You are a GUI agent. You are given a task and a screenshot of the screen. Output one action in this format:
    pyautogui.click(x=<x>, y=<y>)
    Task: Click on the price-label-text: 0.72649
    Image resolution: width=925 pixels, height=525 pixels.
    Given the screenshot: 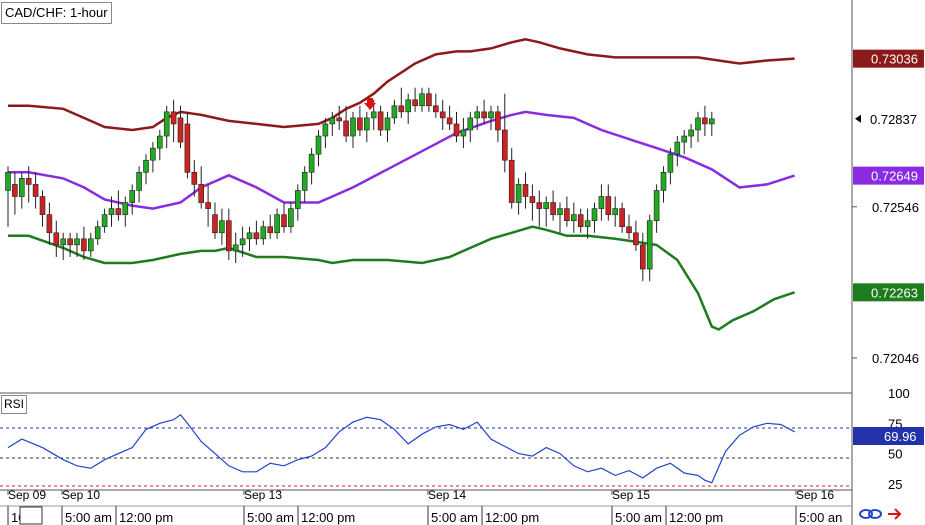 What is the action you would take?
    pyautogui.click(x=894, y=176)
    